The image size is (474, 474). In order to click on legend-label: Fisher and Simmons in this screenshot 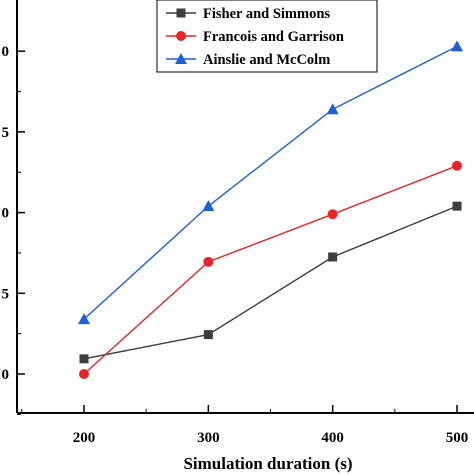, I will do `click(266, 14)`.